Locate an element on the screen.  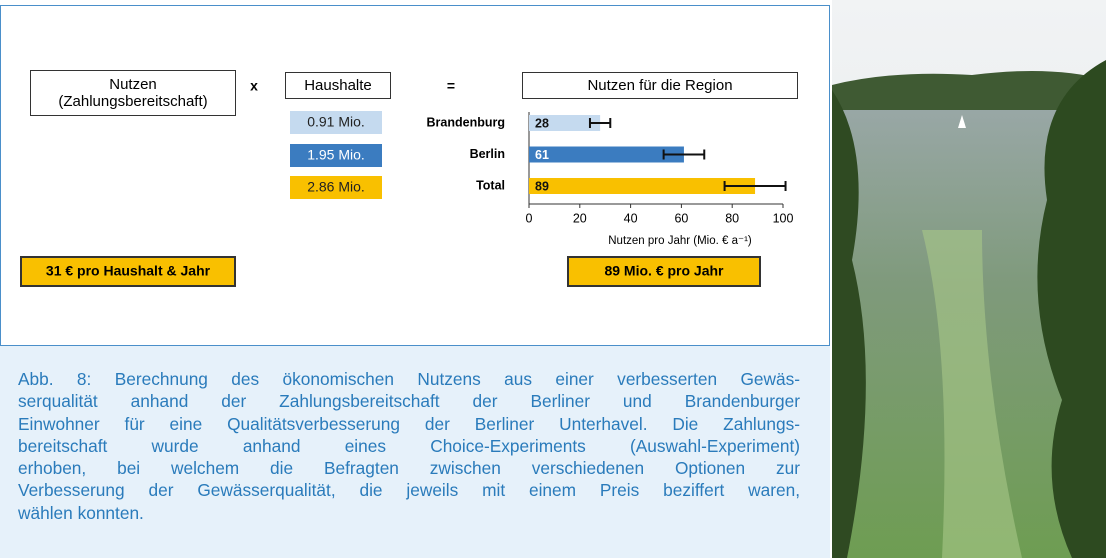
category-label: Total is located at coordinates (490, 185).